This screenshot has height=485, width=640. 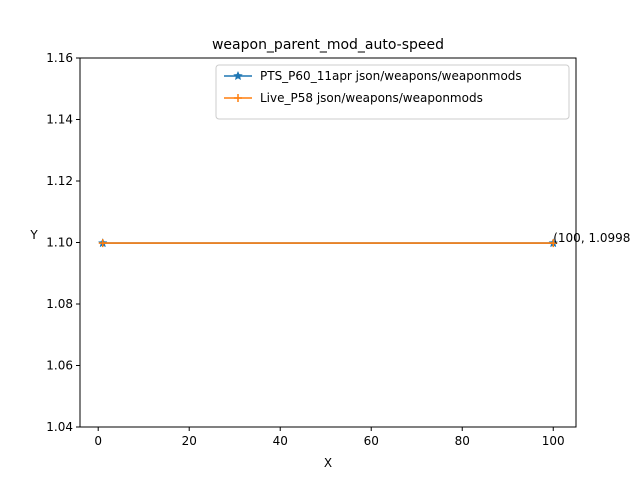 What do you see at coordinates (59, 427) in the screenshot?
I see `y-tick-label: 1.04` at bounding box center [59, 427].